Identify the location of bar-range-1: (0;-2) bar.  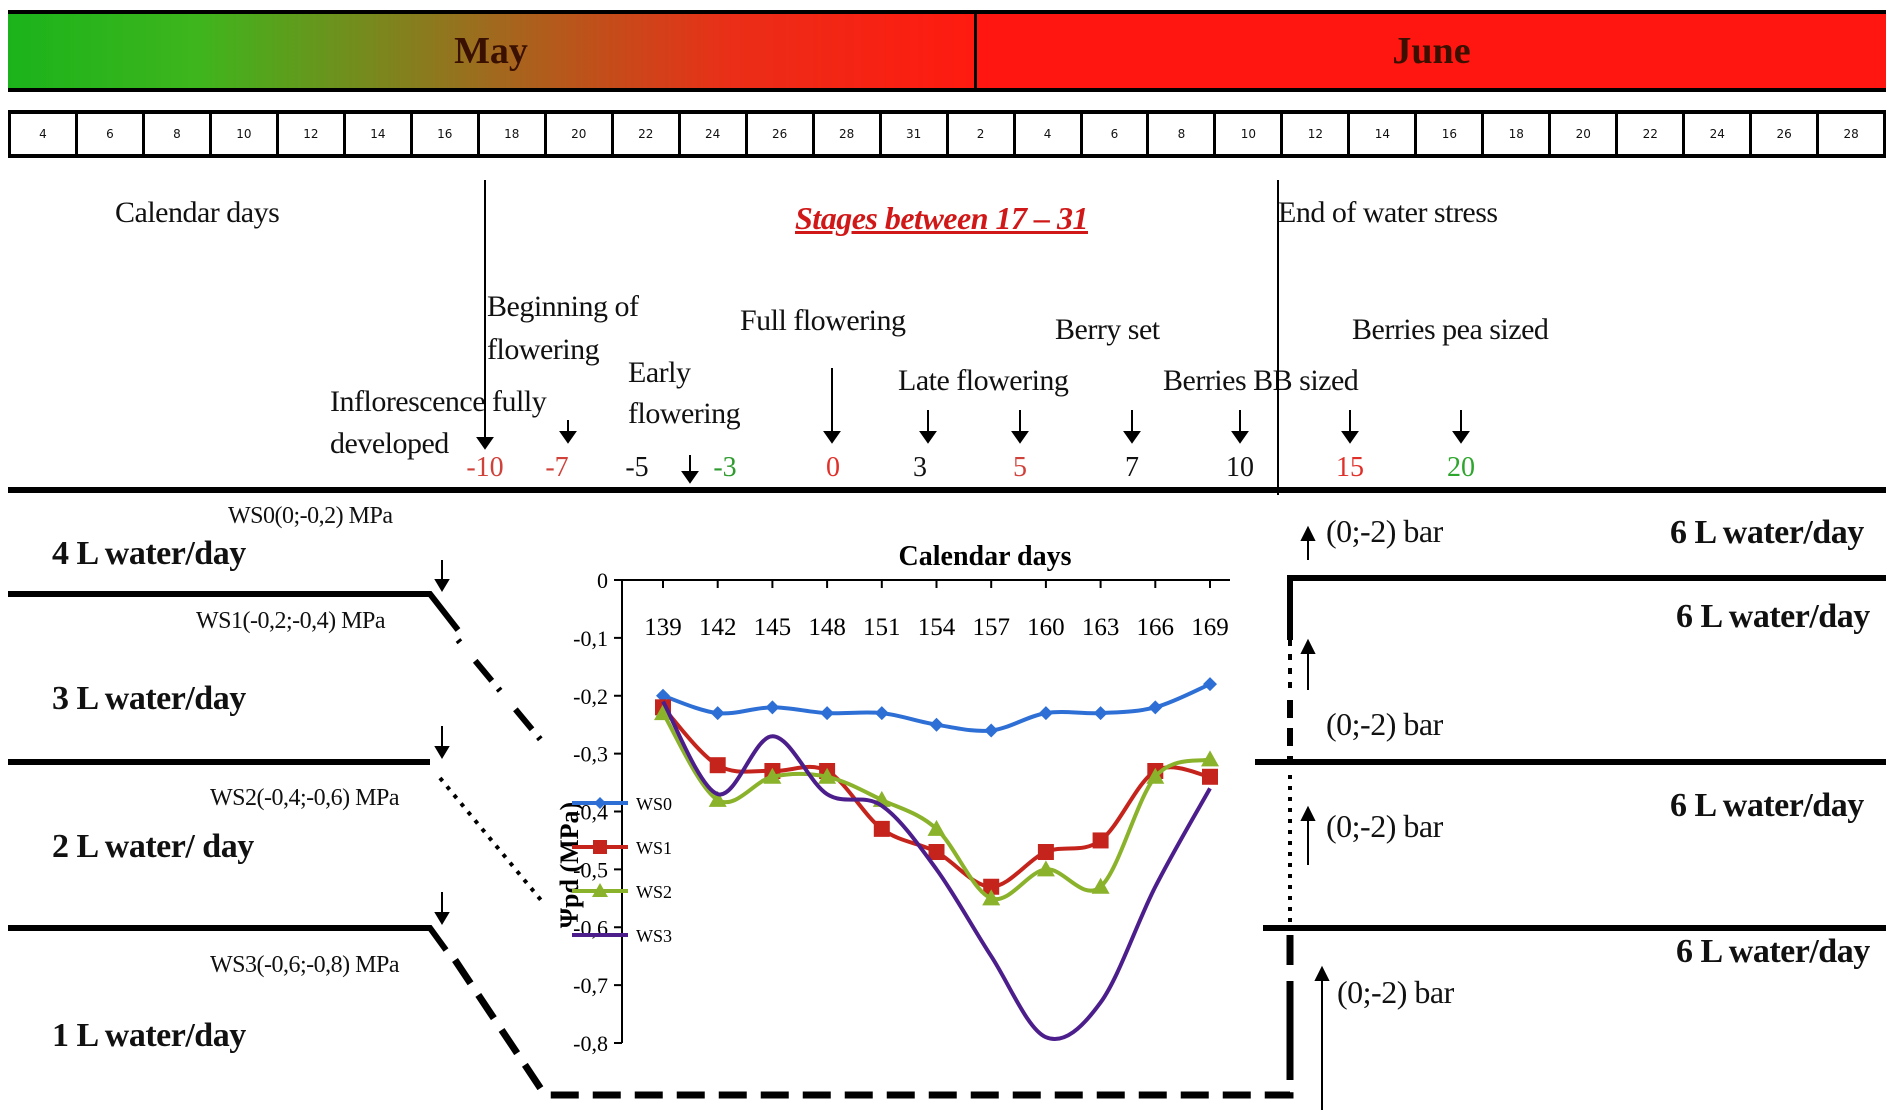
(1384, 531).